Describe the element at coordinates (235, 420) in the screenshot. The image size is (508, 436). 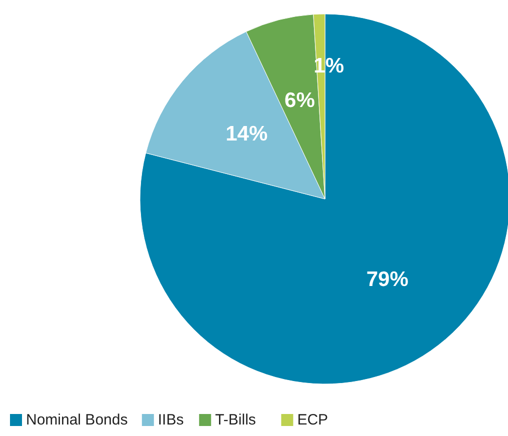
I see `legend-label: T-Bills` at that location.